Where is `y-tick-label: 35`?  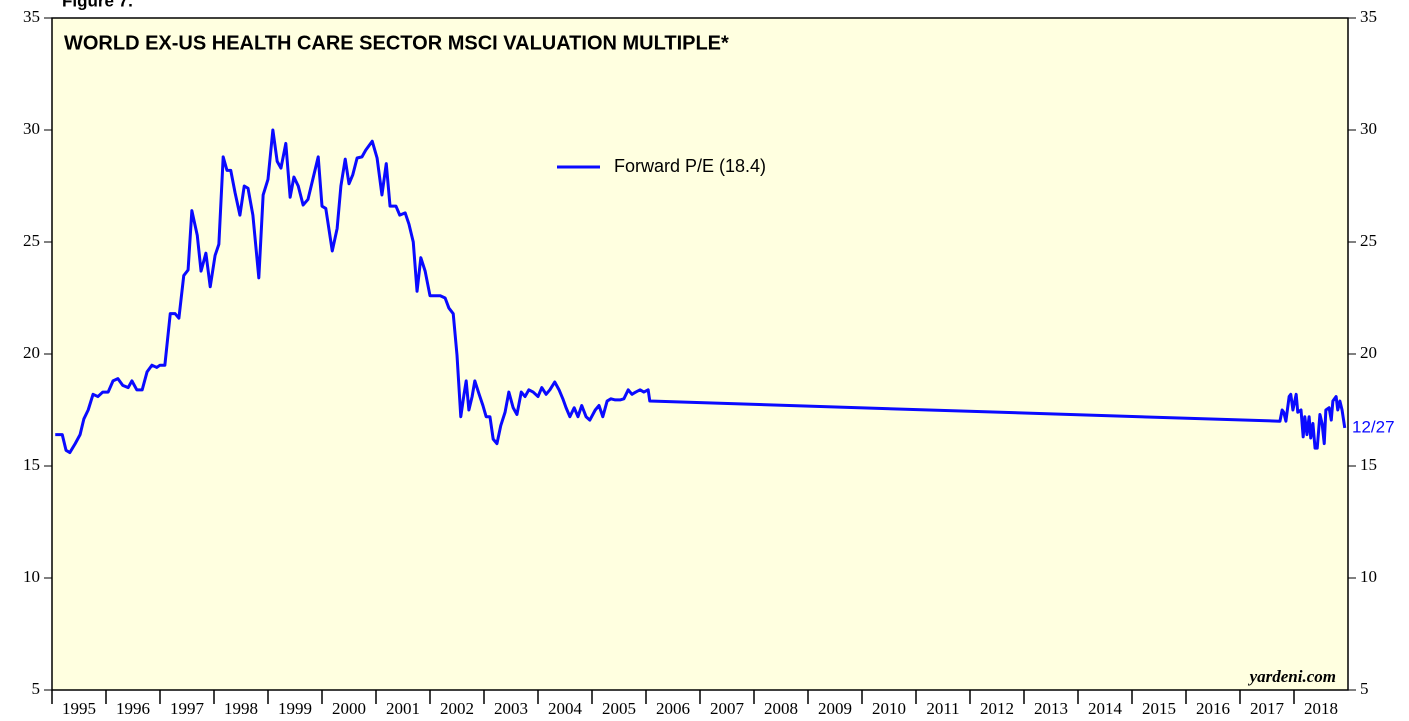
y-tick-label: 35 is located at coordinates (31, 16).